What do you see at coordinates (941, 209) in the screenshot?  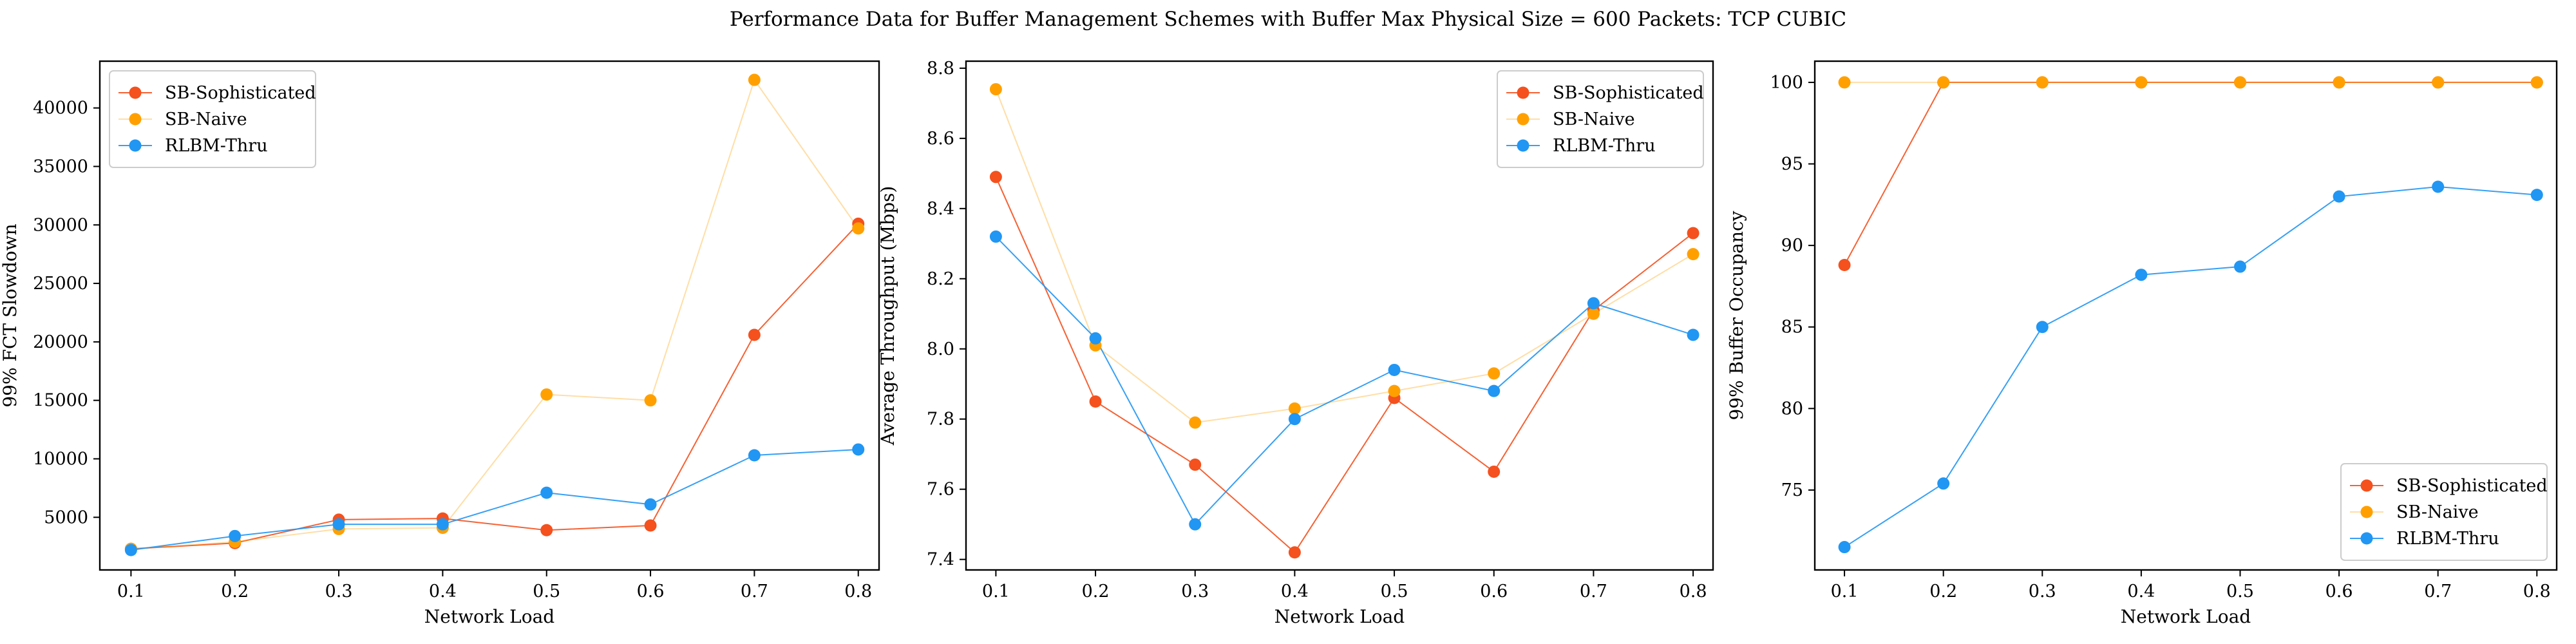 I see `y-tick-label: 8.4` at bounding box center [941, 209].